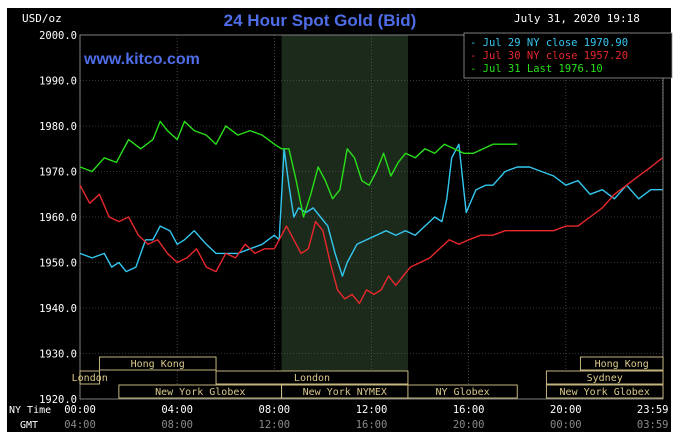  Describe the element at coordinates (58, 127) in the screenshot. I see `y-tick-label: 1980.0` at that location.